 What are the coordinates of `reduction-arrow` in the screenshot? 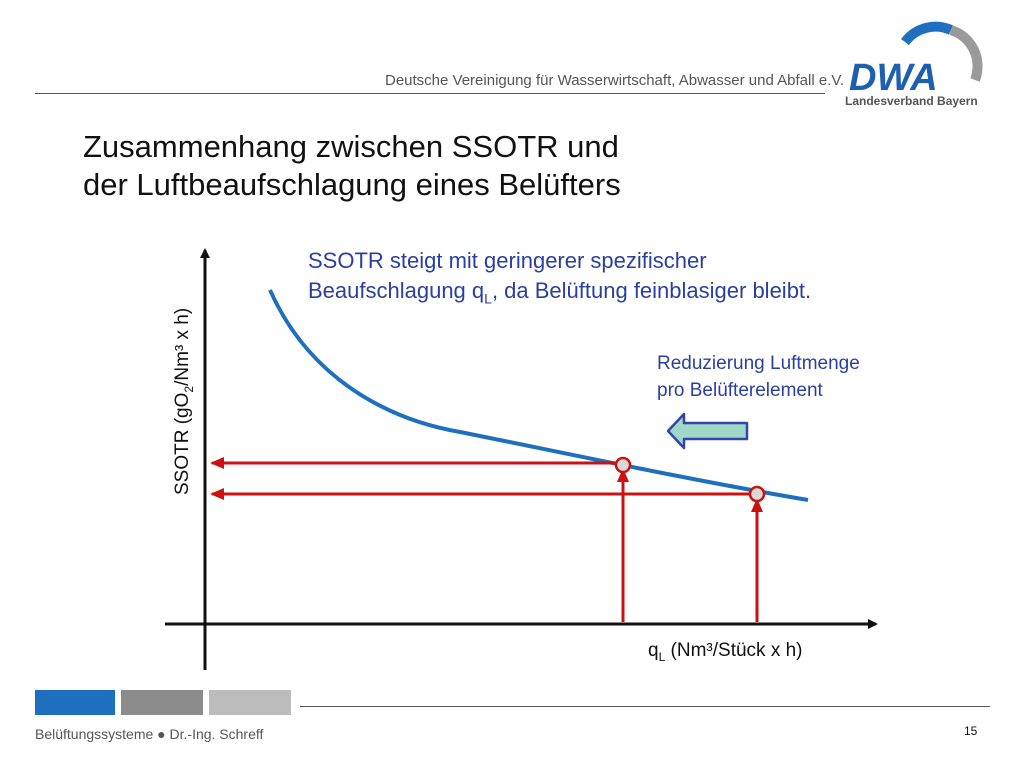 It's located at (707, 431).